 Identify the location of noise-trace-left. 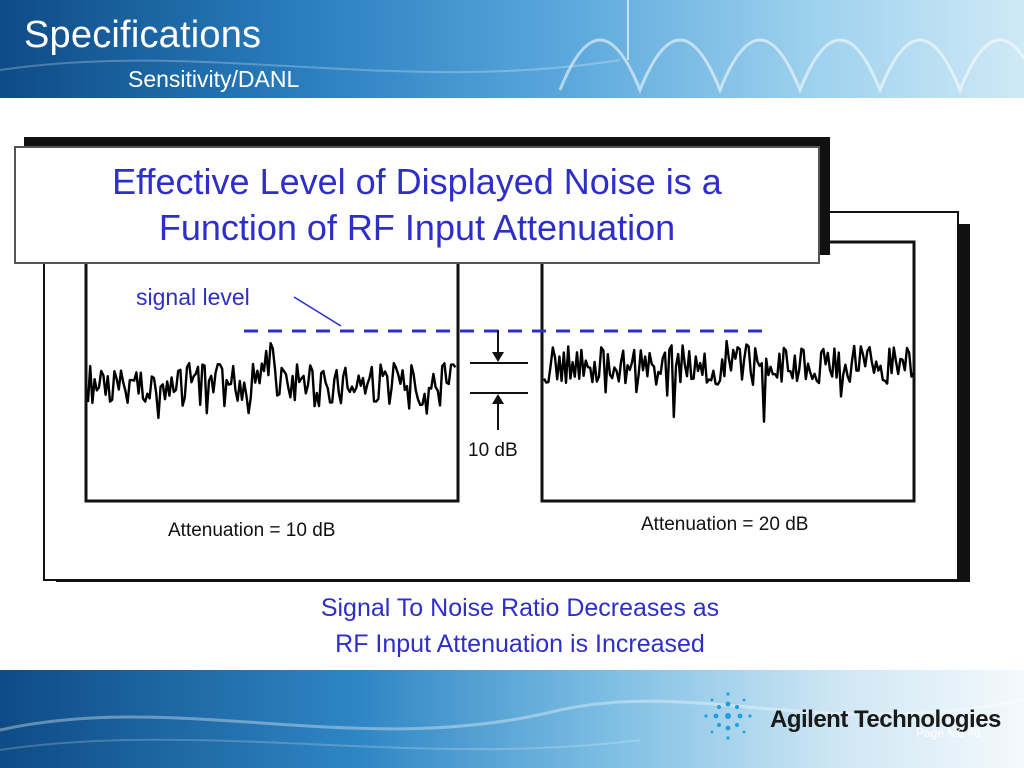
(271, 381).